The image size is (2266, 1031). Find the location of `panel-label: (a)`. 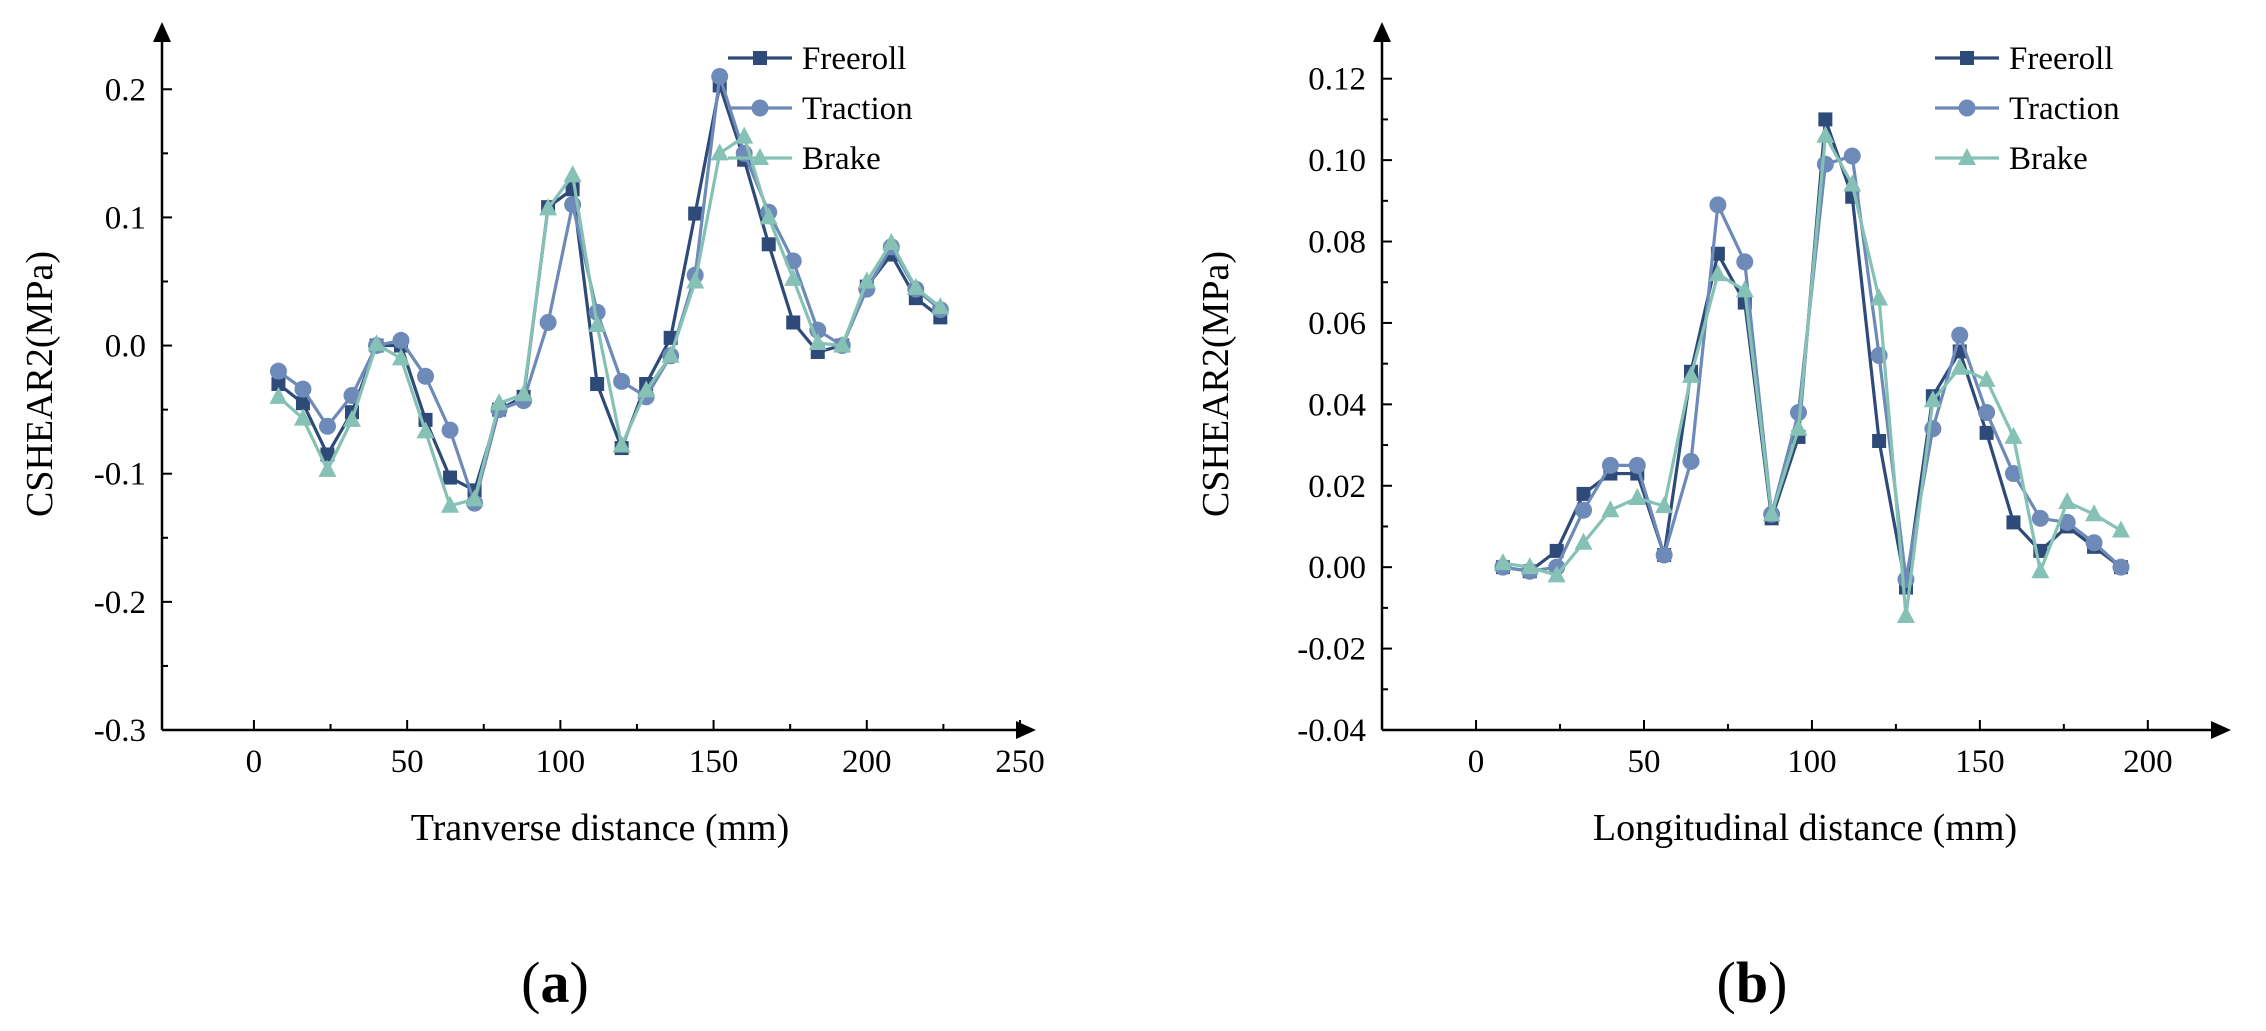

panel-label: (a) is located at coordinates (555, 982).